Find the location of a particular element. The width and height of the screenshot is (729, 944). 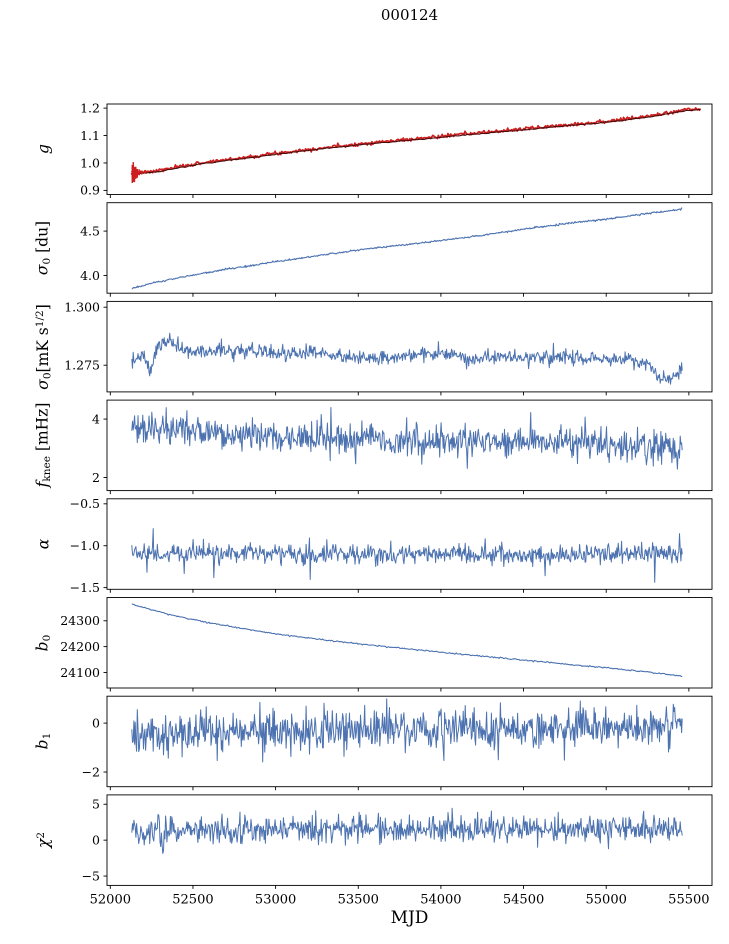

y-axis-label-part: knee is located at coordinates (47, 469).